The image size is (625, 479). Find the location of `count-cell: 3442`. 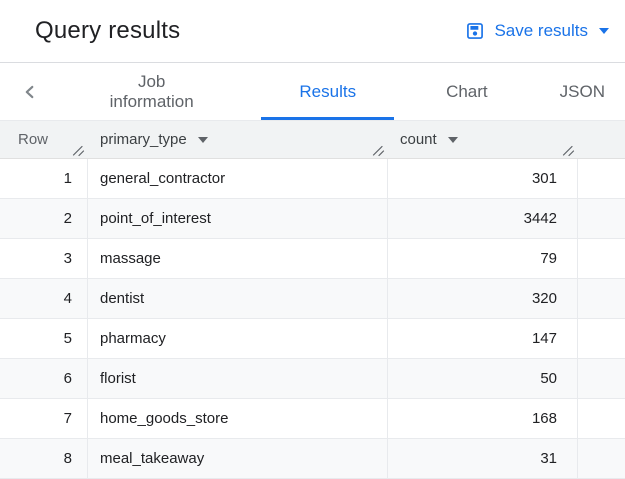

count-cell: 3442 is located at coordinates (483, 218).